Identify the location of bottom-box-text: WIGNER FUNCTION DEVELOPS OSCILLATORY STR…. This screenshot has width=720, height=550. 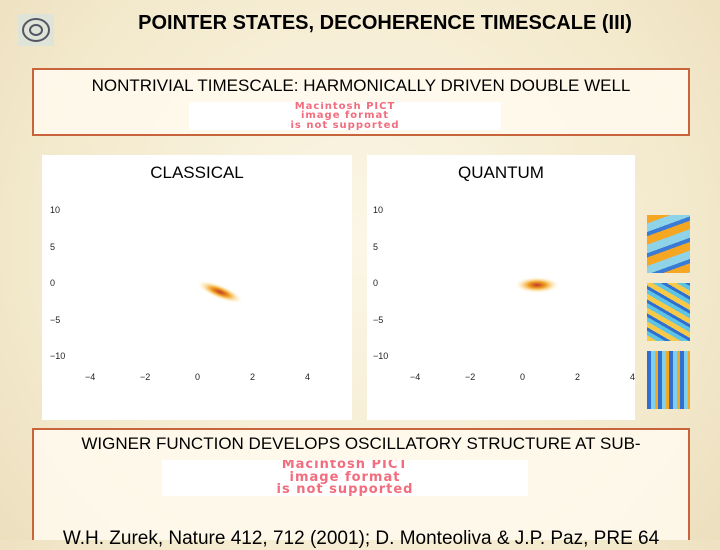
(361, 443).